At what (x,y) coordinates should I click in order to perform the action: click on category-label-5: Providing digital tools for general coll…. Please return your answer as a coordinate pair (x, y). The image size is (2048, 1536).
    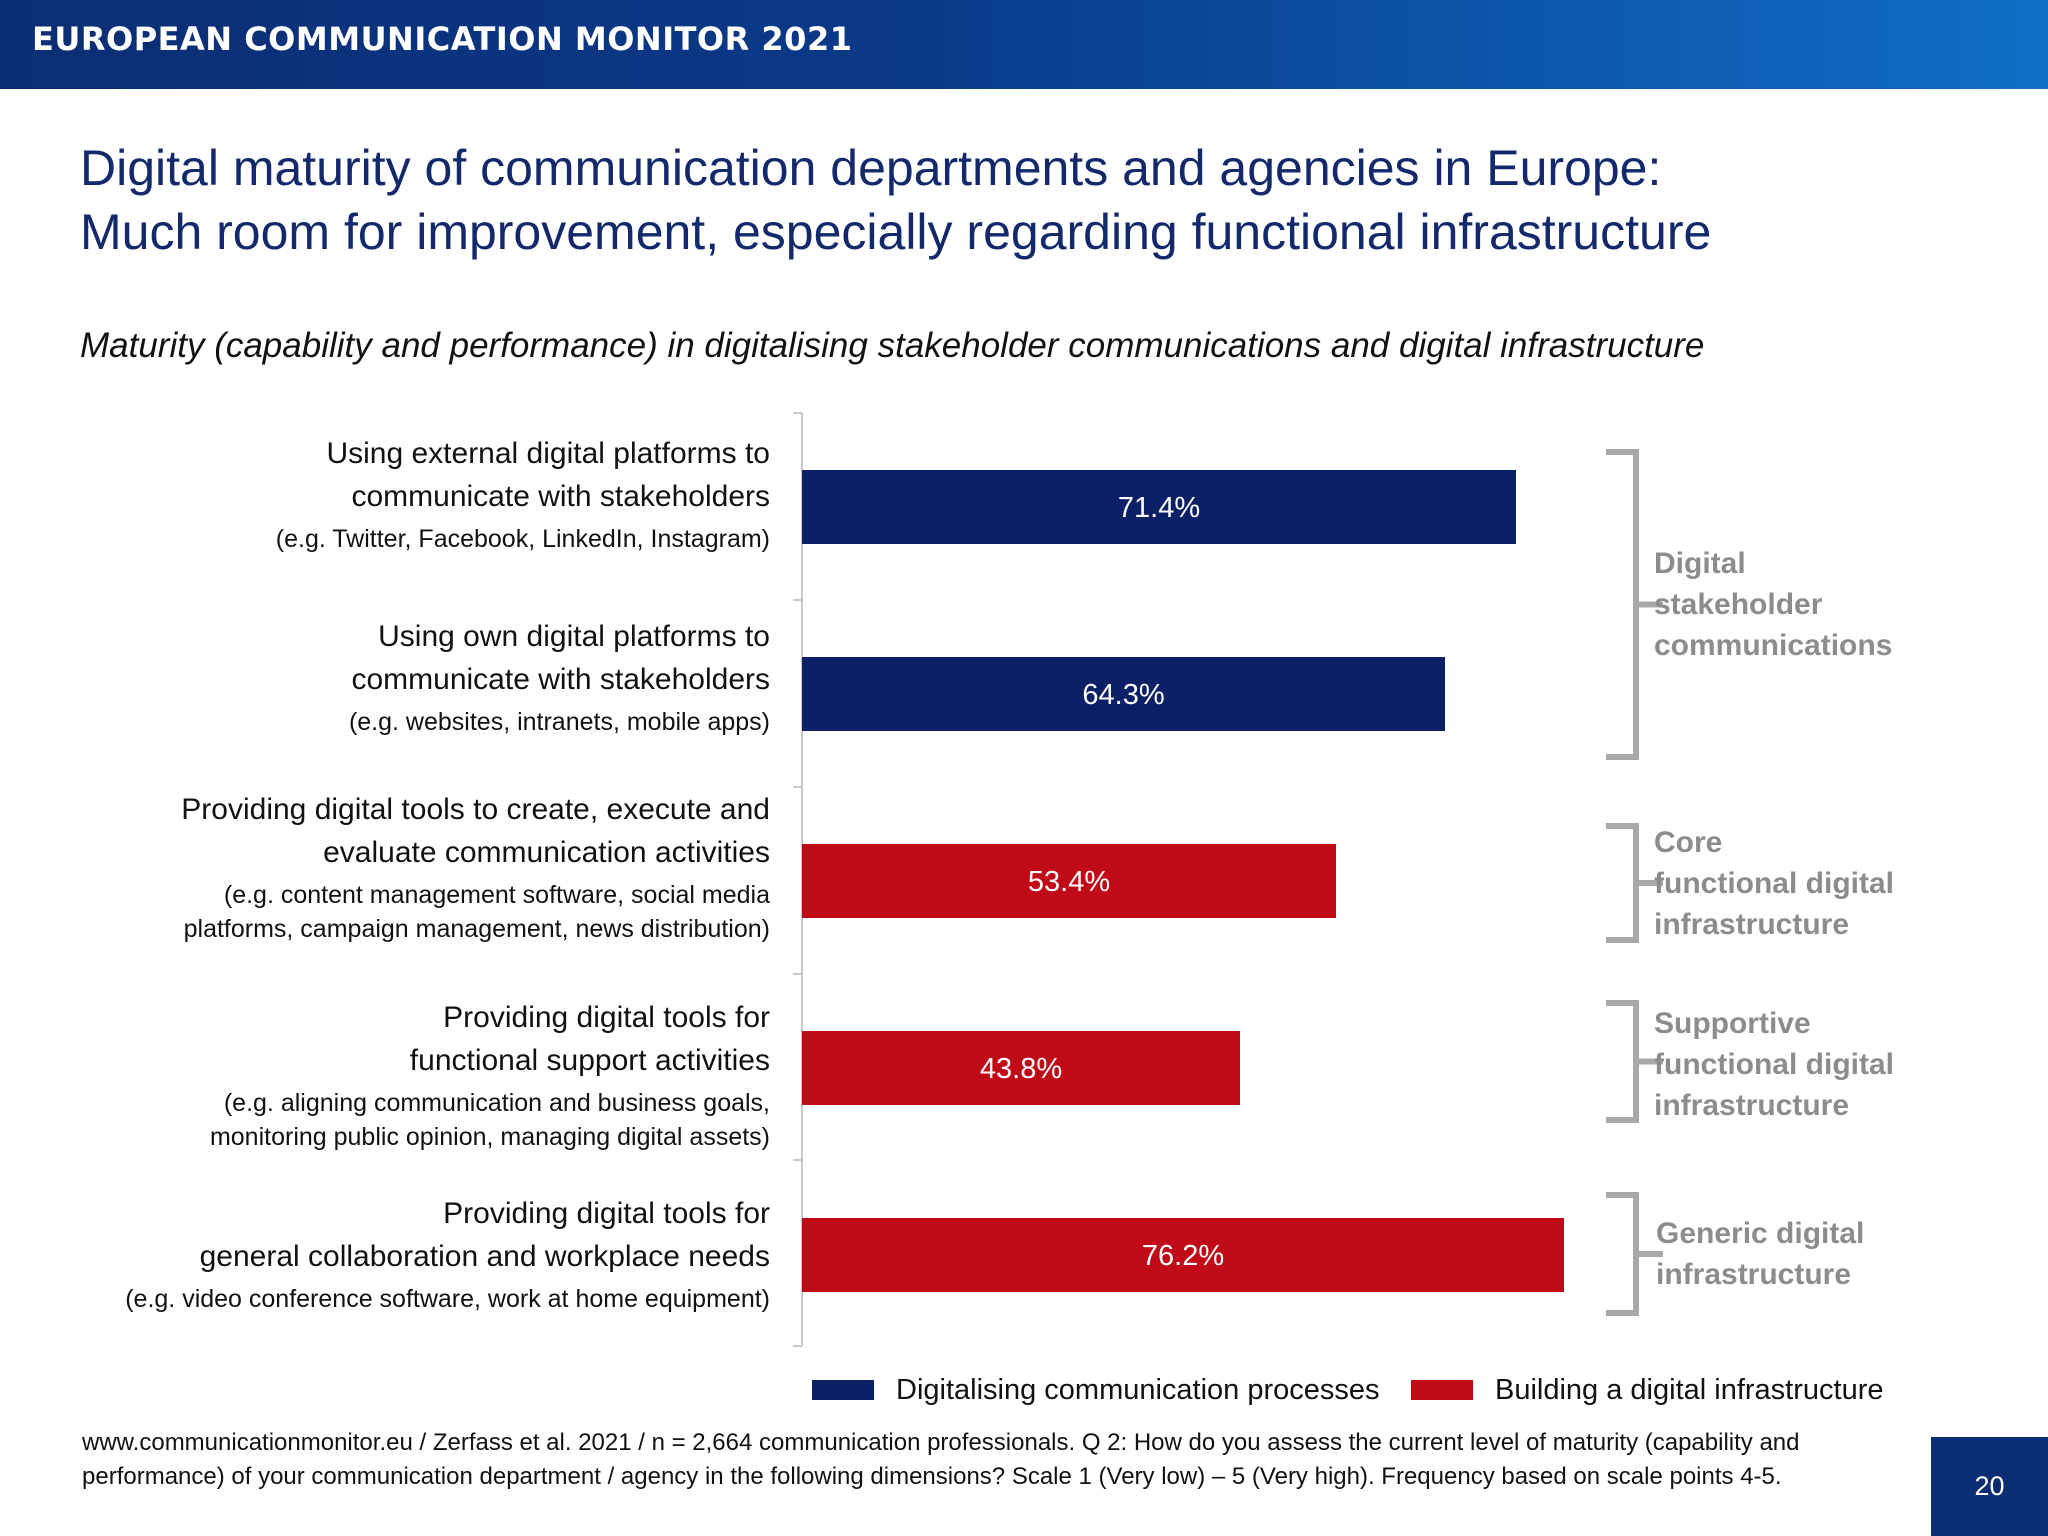
    Looking at the image, I should click on (410, 1254).